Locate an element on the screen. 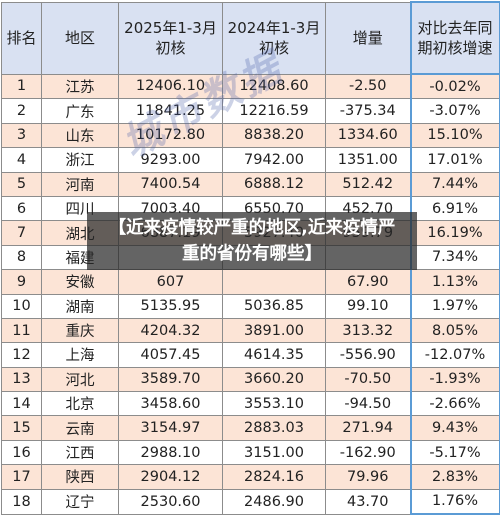  cell-yoy: 9.43% is located at coordinates (454, 428).